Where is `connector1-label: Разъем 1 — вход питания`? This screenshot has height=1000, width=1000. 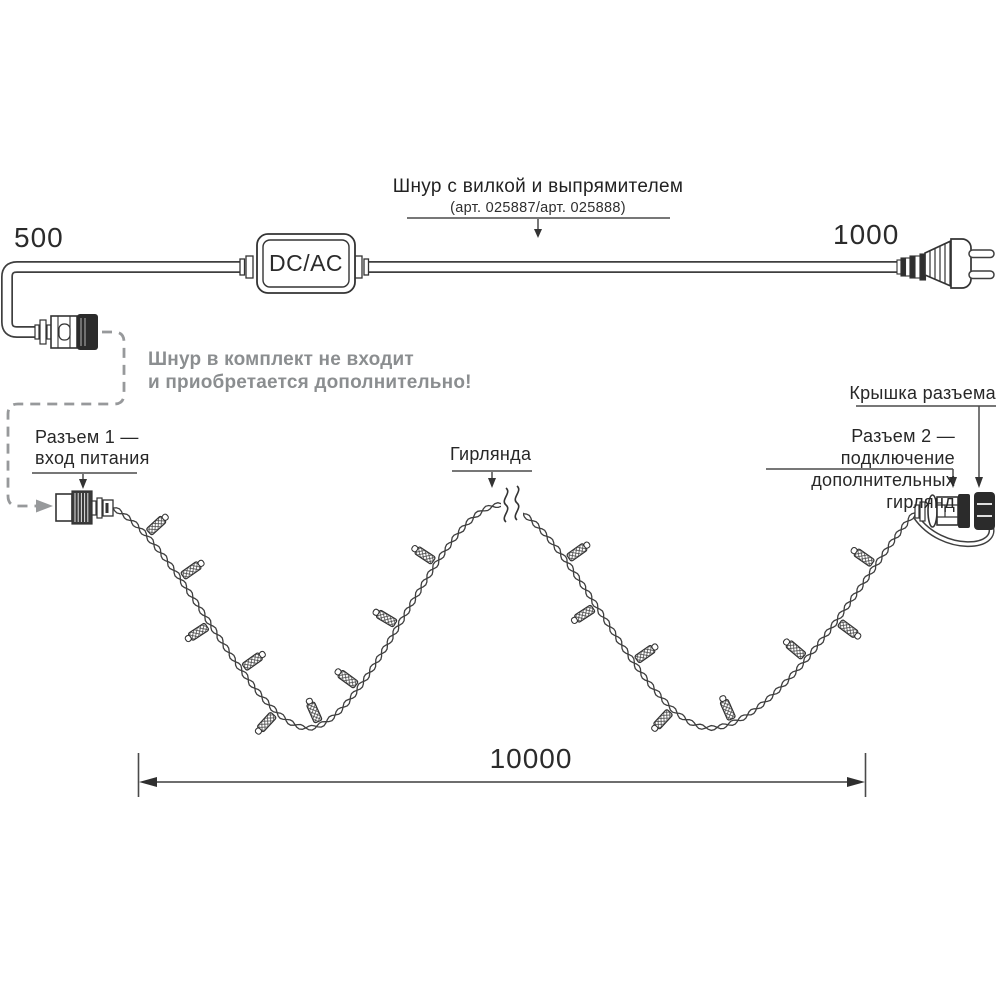 connector1-label: Разъем 1 — вход питания is located at coordinates (92, 448).